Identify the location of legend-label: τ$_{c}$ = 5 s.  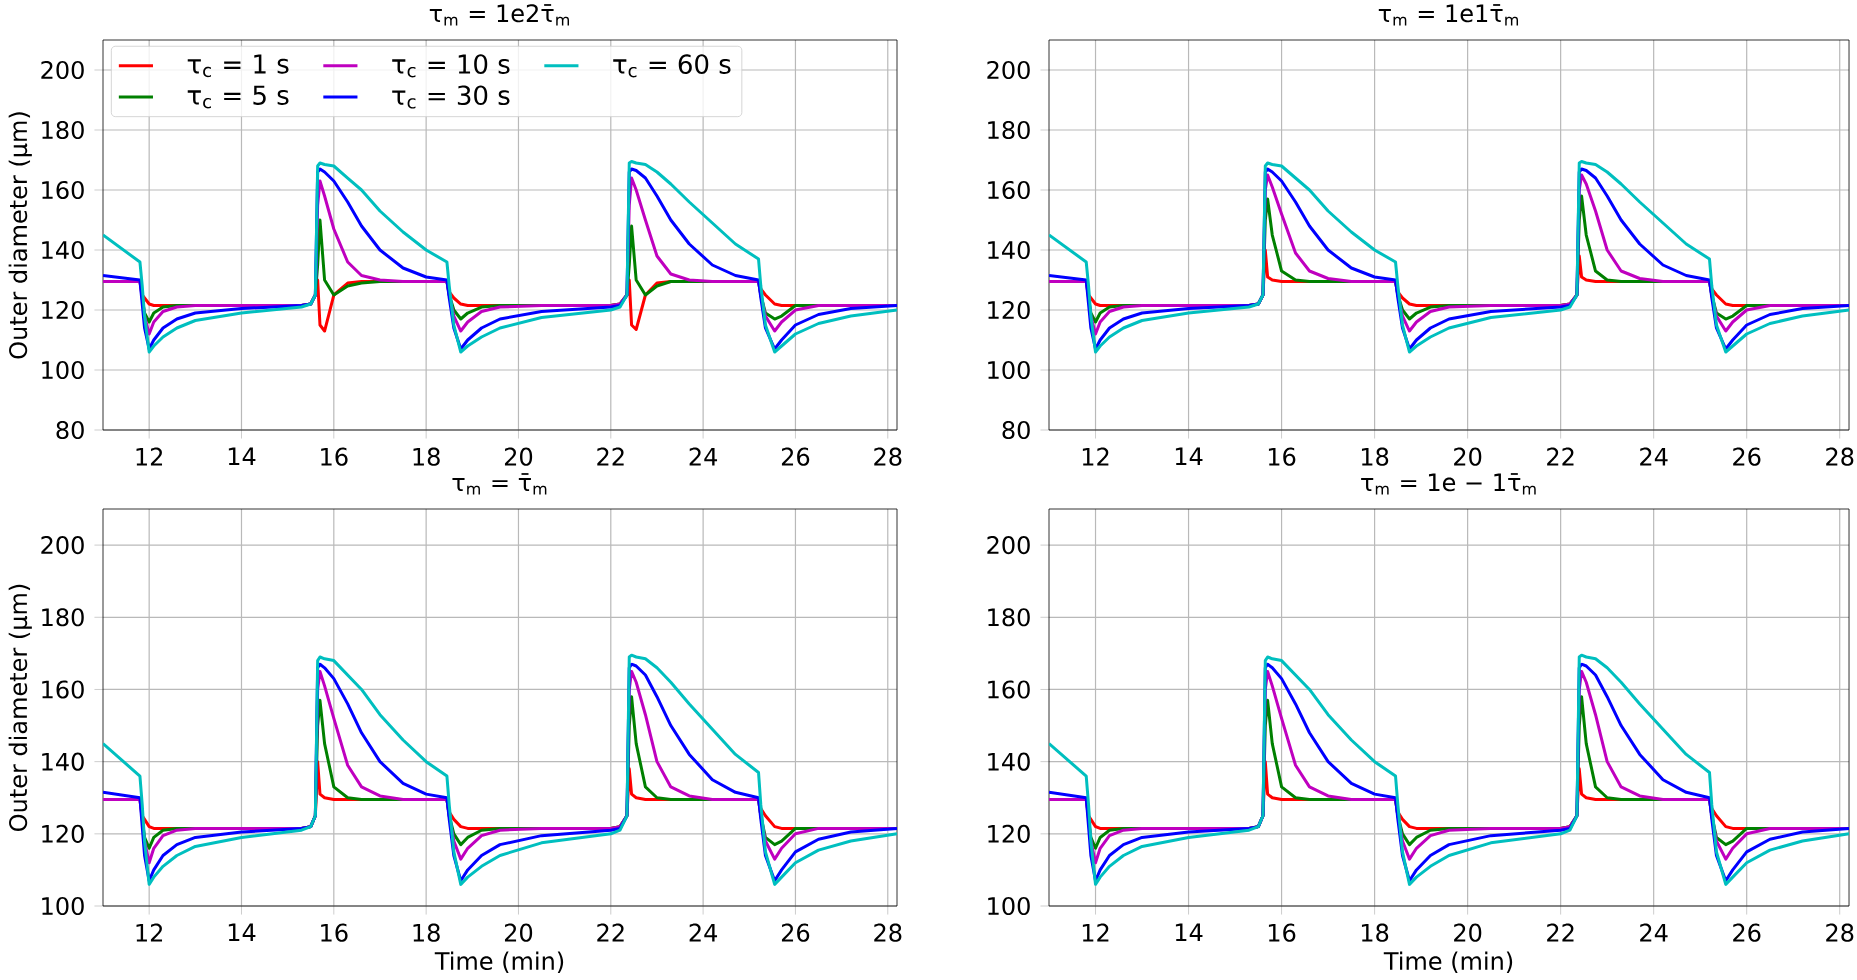
(238, 97).